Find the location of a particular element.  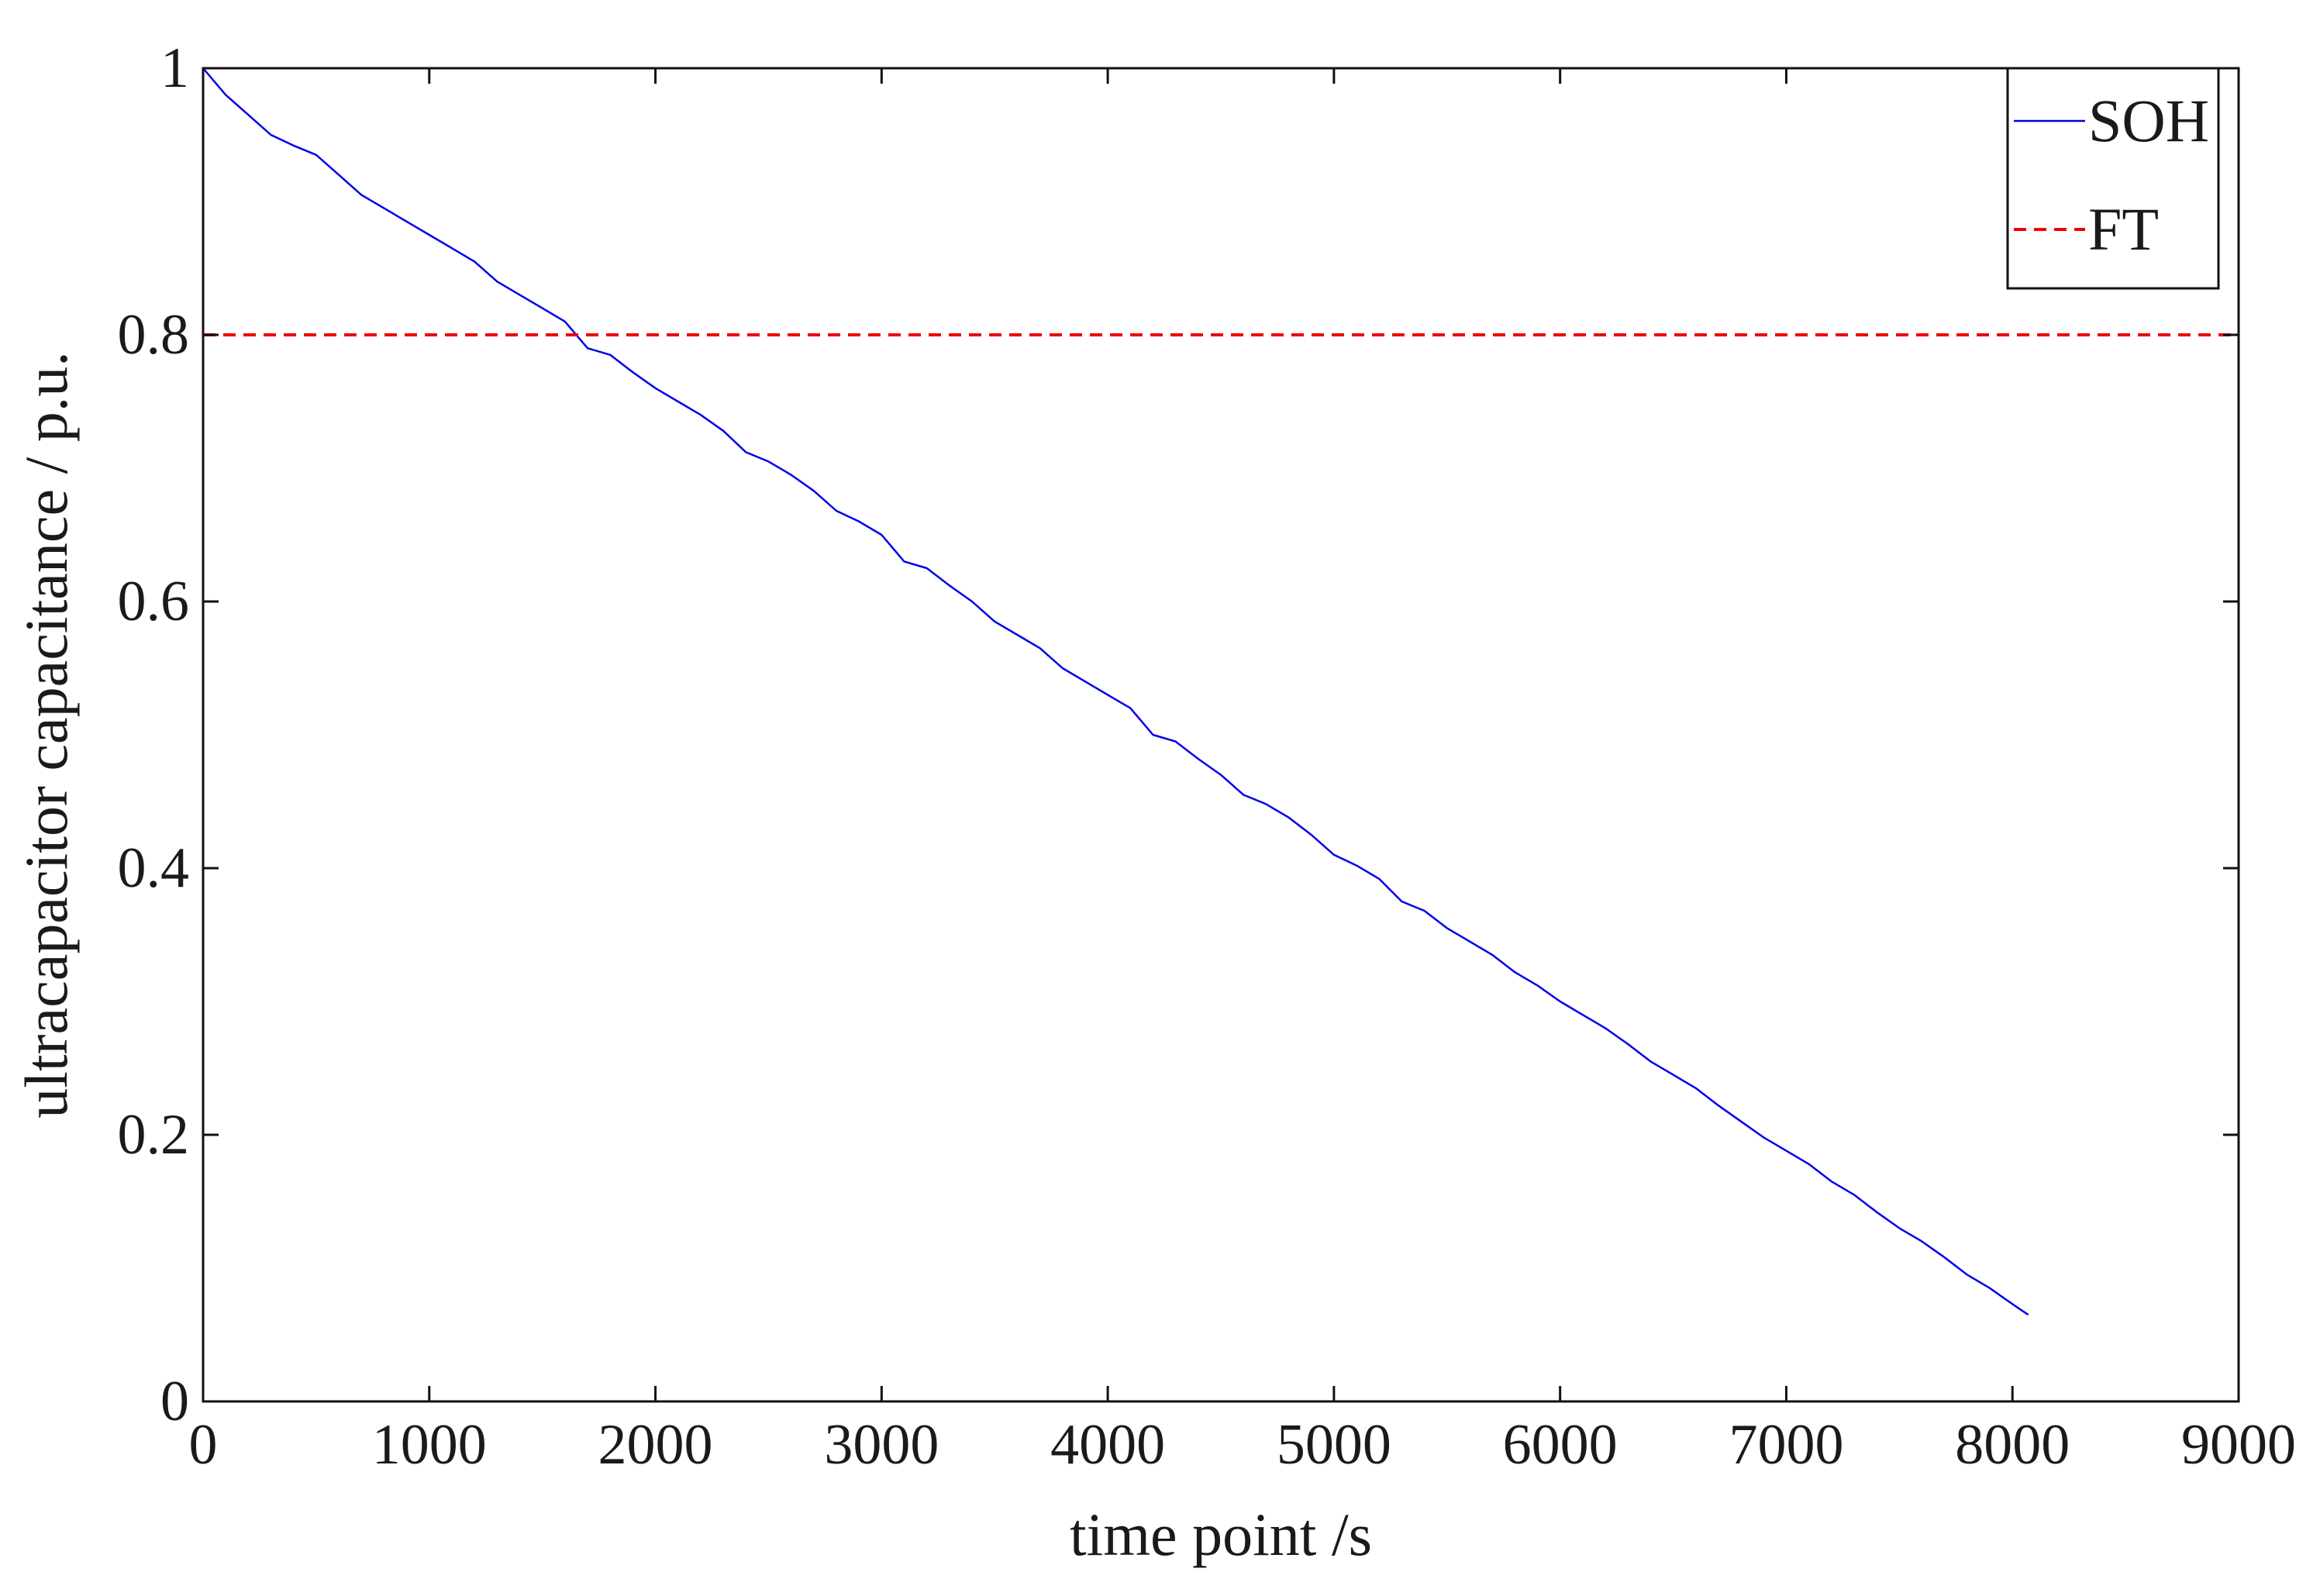

x-tick-label: 2000 is located at coordinates (656, 1445).